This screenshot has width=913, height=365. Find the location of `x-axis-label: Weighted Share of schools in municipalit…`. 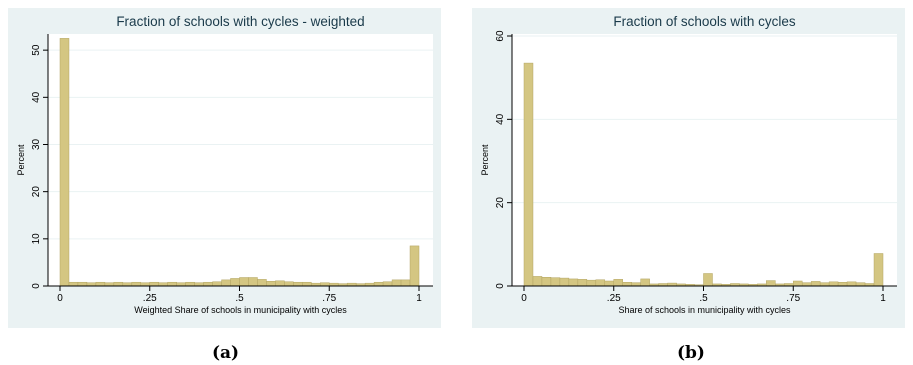

x-axis-label: Weighted Share of schools in municipalit… is located at coordinates (240, 310).